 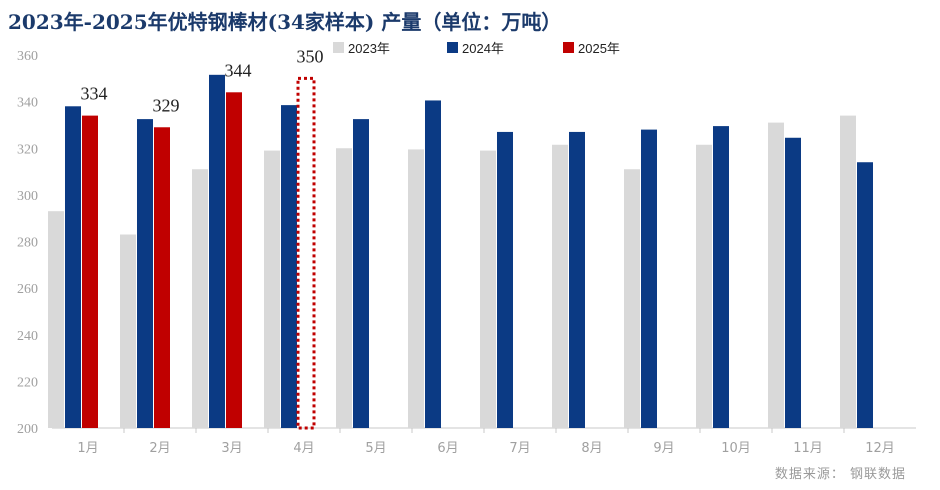 I want to click on data-label: 344, so click(x=238, y=70).